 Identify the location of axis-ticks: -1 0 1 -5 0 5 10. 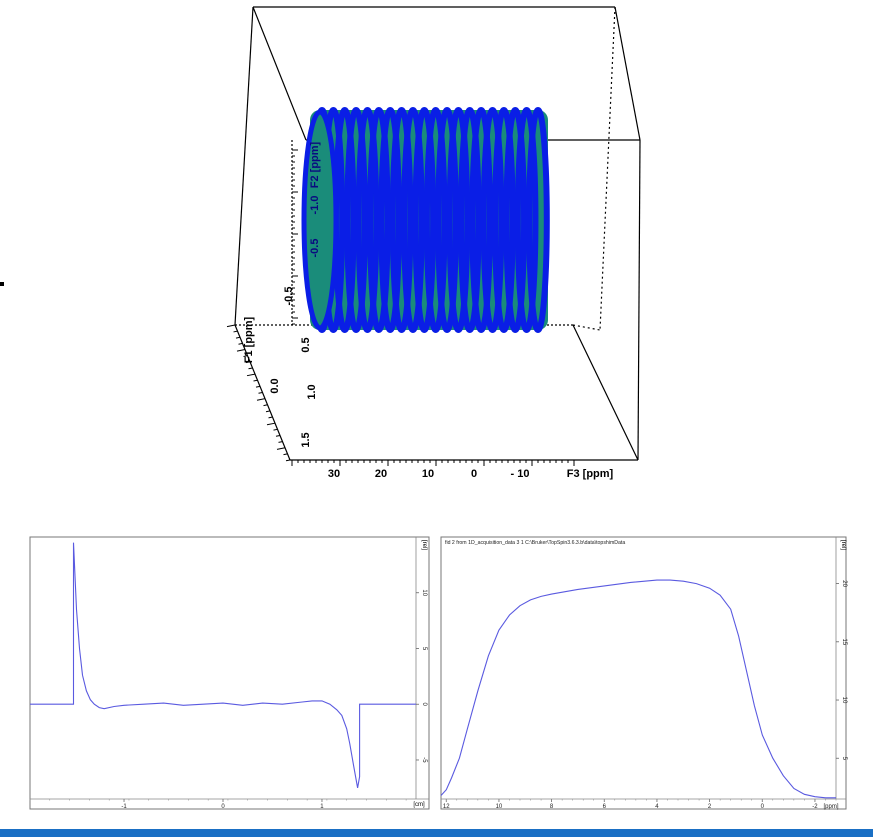
(228, 699).